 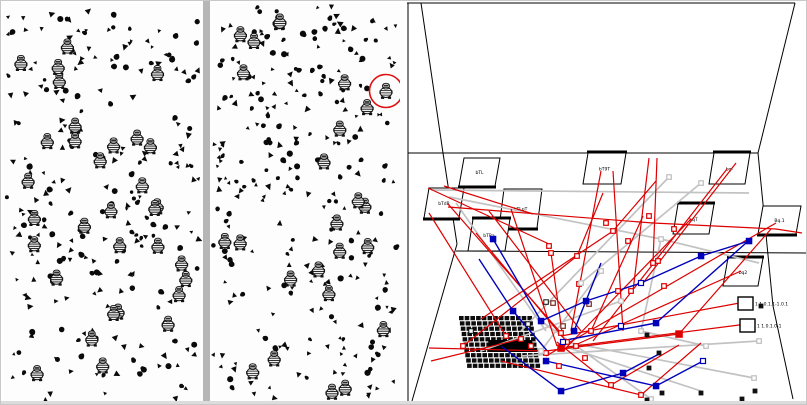 What do you see at coordinates (471, 331) in the screenshot?
I see `black-open-node` at bounding box center [471, 331].